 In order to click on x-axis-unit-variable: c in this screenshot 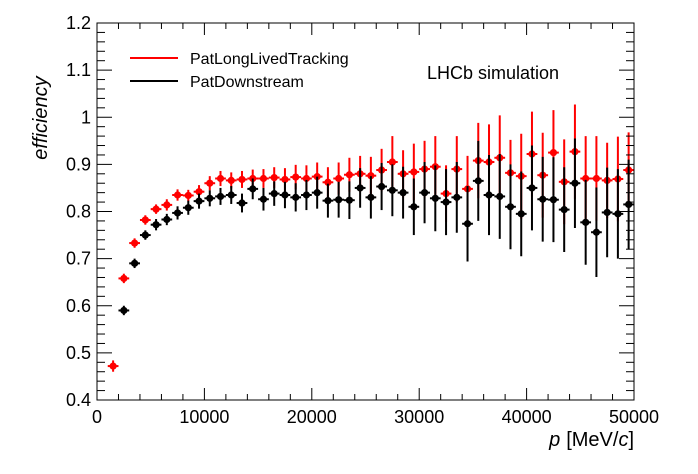, I will do `click(623, 440)`.